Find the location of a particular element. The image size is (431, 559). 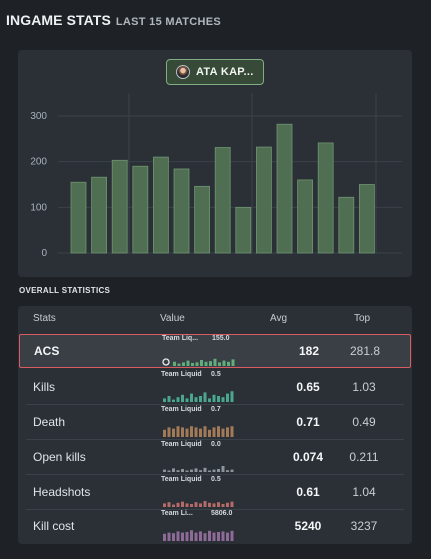

stat-avg: 0.65 is located at coordinates (308, 387).